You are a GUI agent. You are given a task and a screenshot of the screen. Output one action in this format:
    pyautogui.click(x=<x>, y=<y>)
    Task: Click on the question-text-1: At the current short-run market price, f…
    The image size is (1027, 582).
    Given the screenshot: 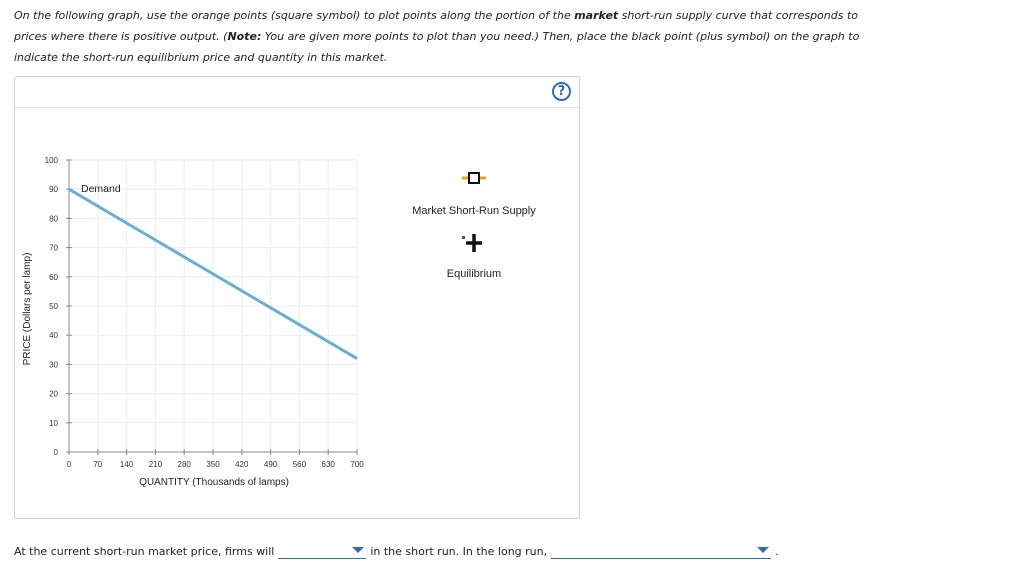 What is the action you would take?
    pyautogui.click(x=144, y=551)
    